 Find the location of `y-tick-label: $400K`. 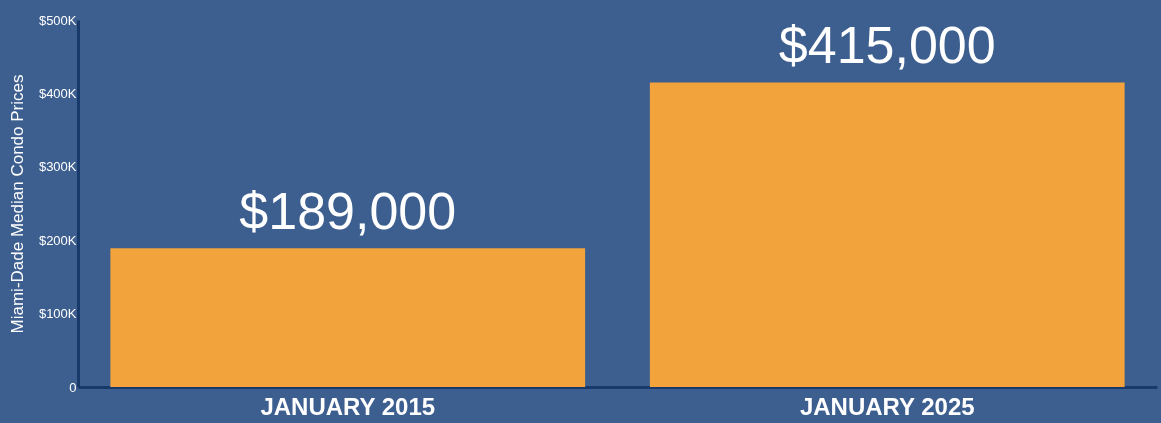

y-tick-label: $400K is located at coordinates (57, 93).